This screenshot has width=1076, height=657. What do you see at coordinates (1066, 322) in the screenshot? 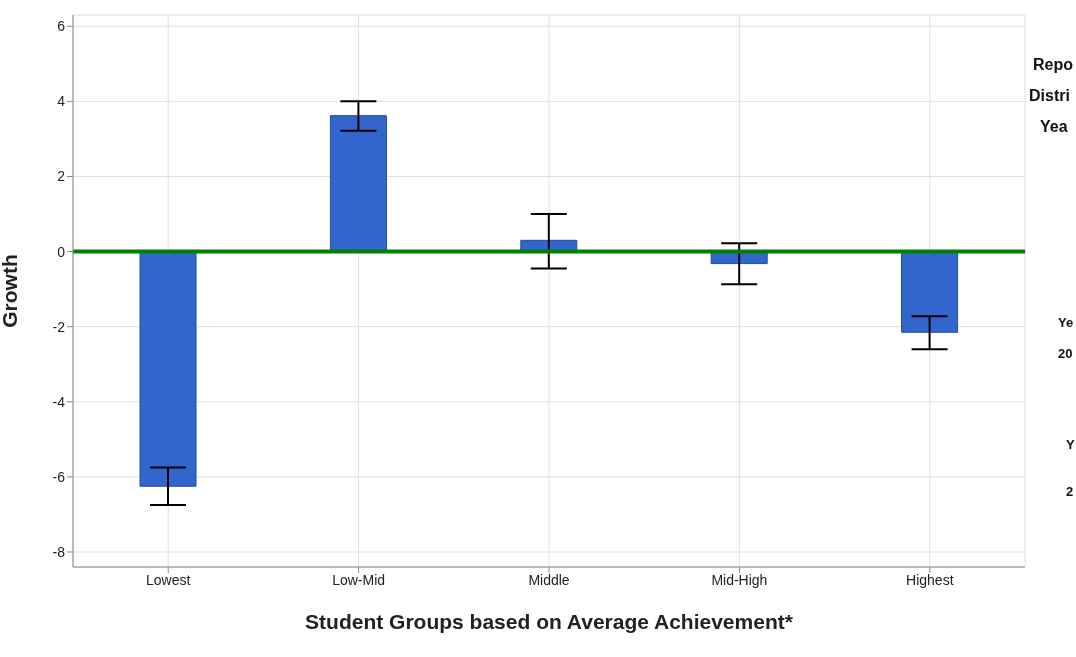
I see `text: Ye` at bounding box center [1066, 322].